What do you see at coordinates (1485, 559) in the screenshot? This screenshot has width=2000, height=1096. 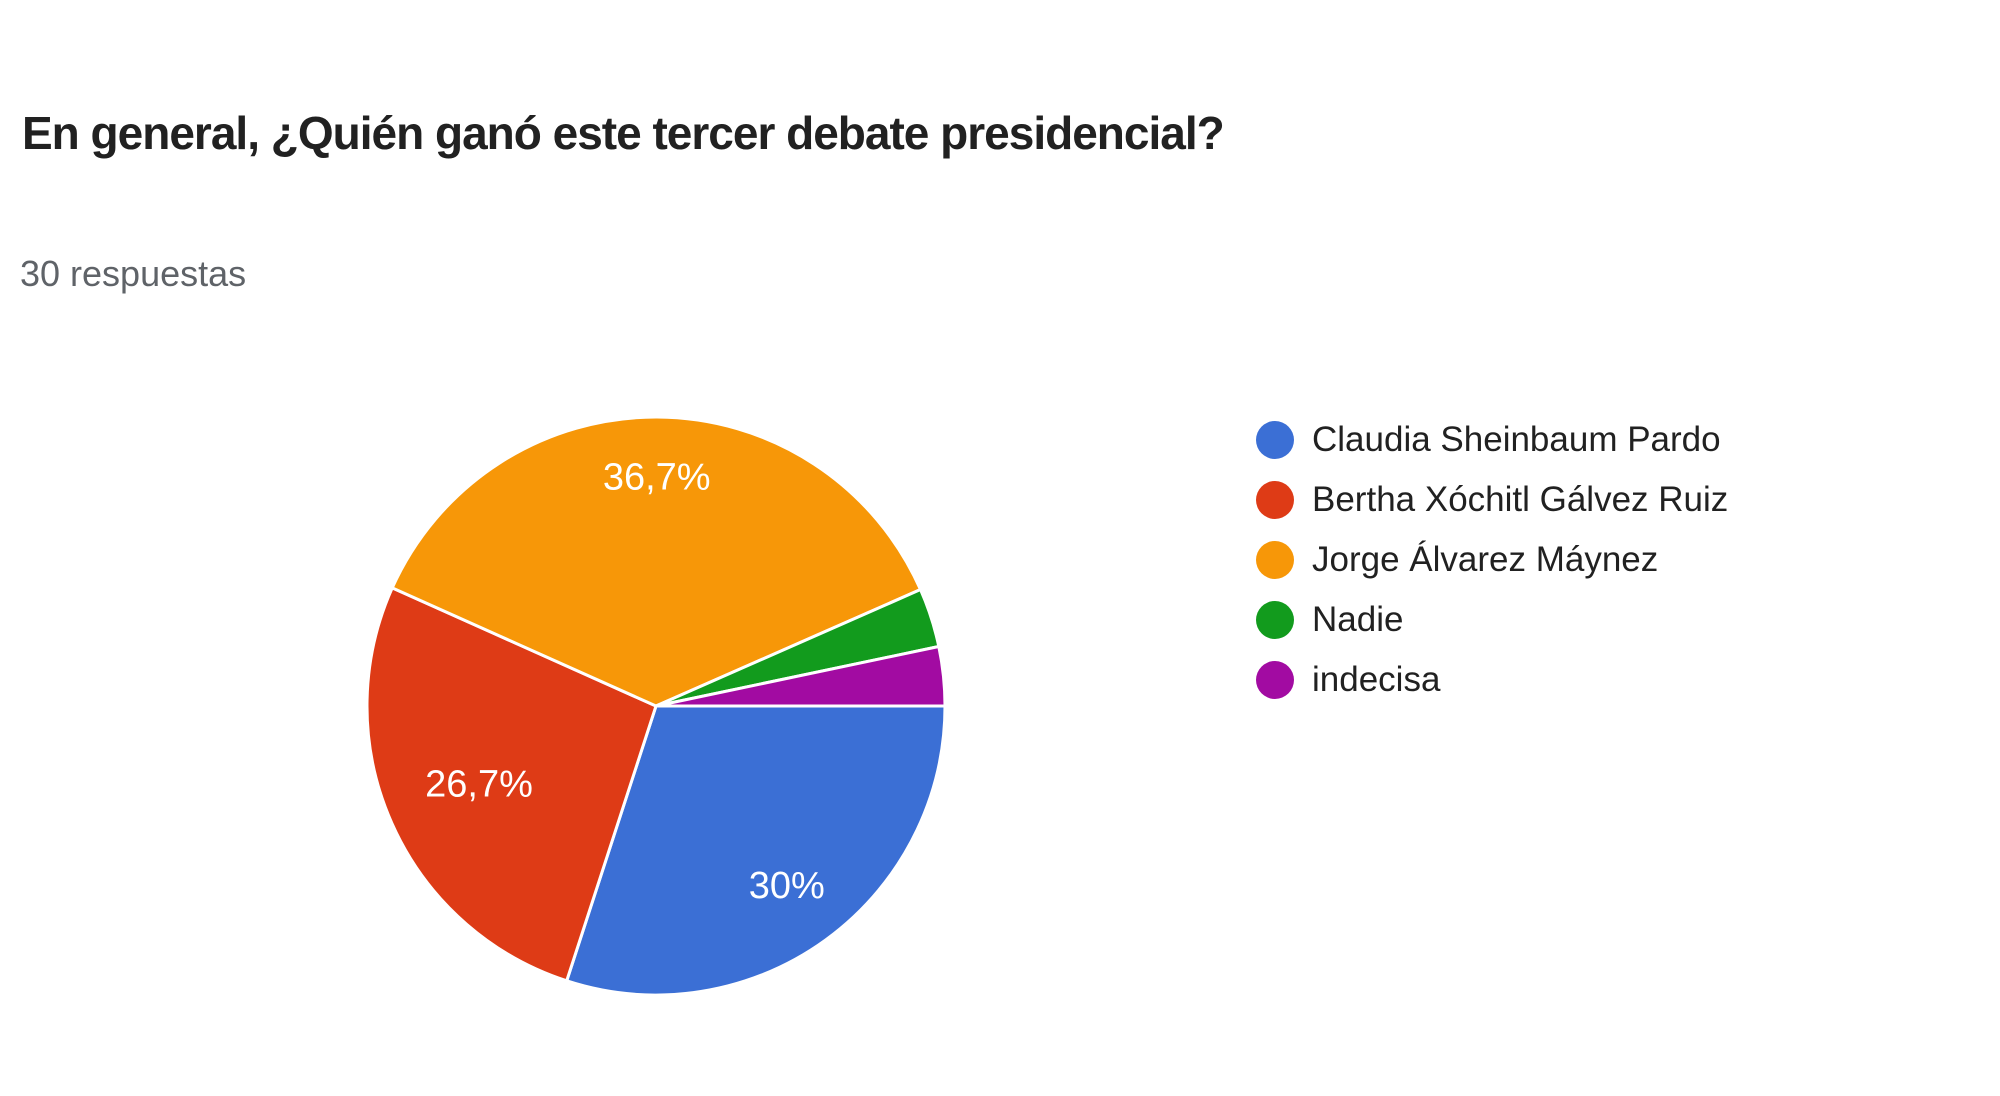 I see `legend-item-label: Jorge Álvarez Máynez` at bounding box center [1485, 559].